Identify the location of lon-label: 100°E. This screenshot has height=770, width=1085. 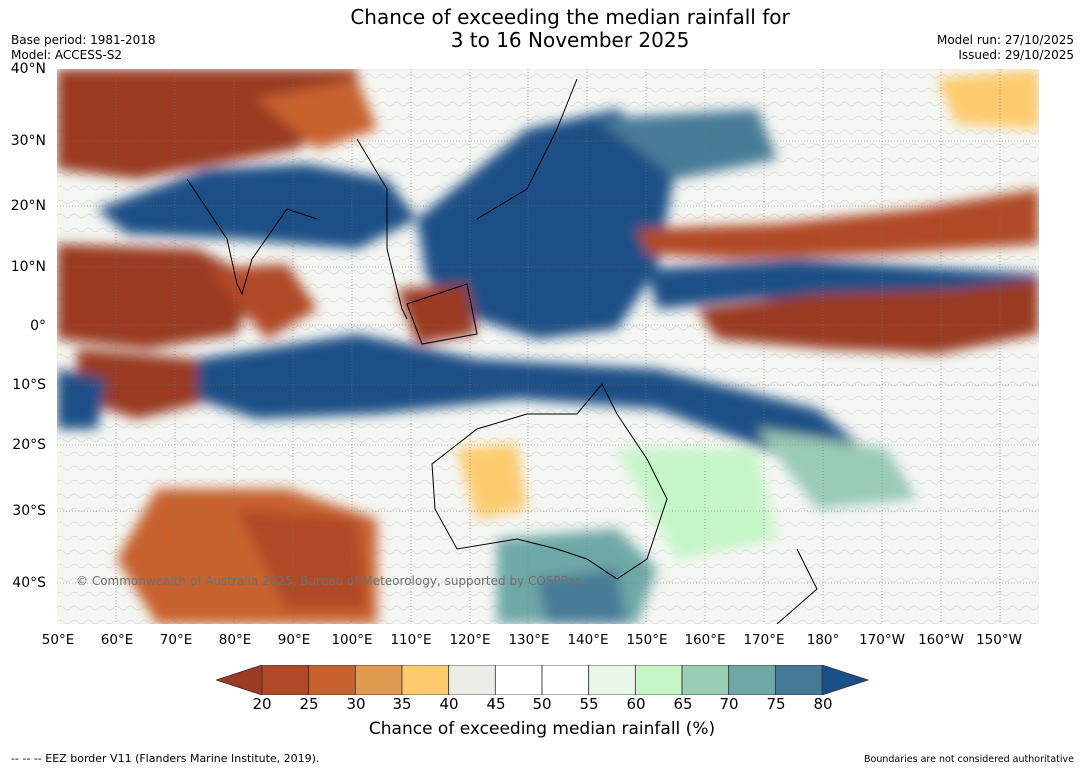
(352, 640).